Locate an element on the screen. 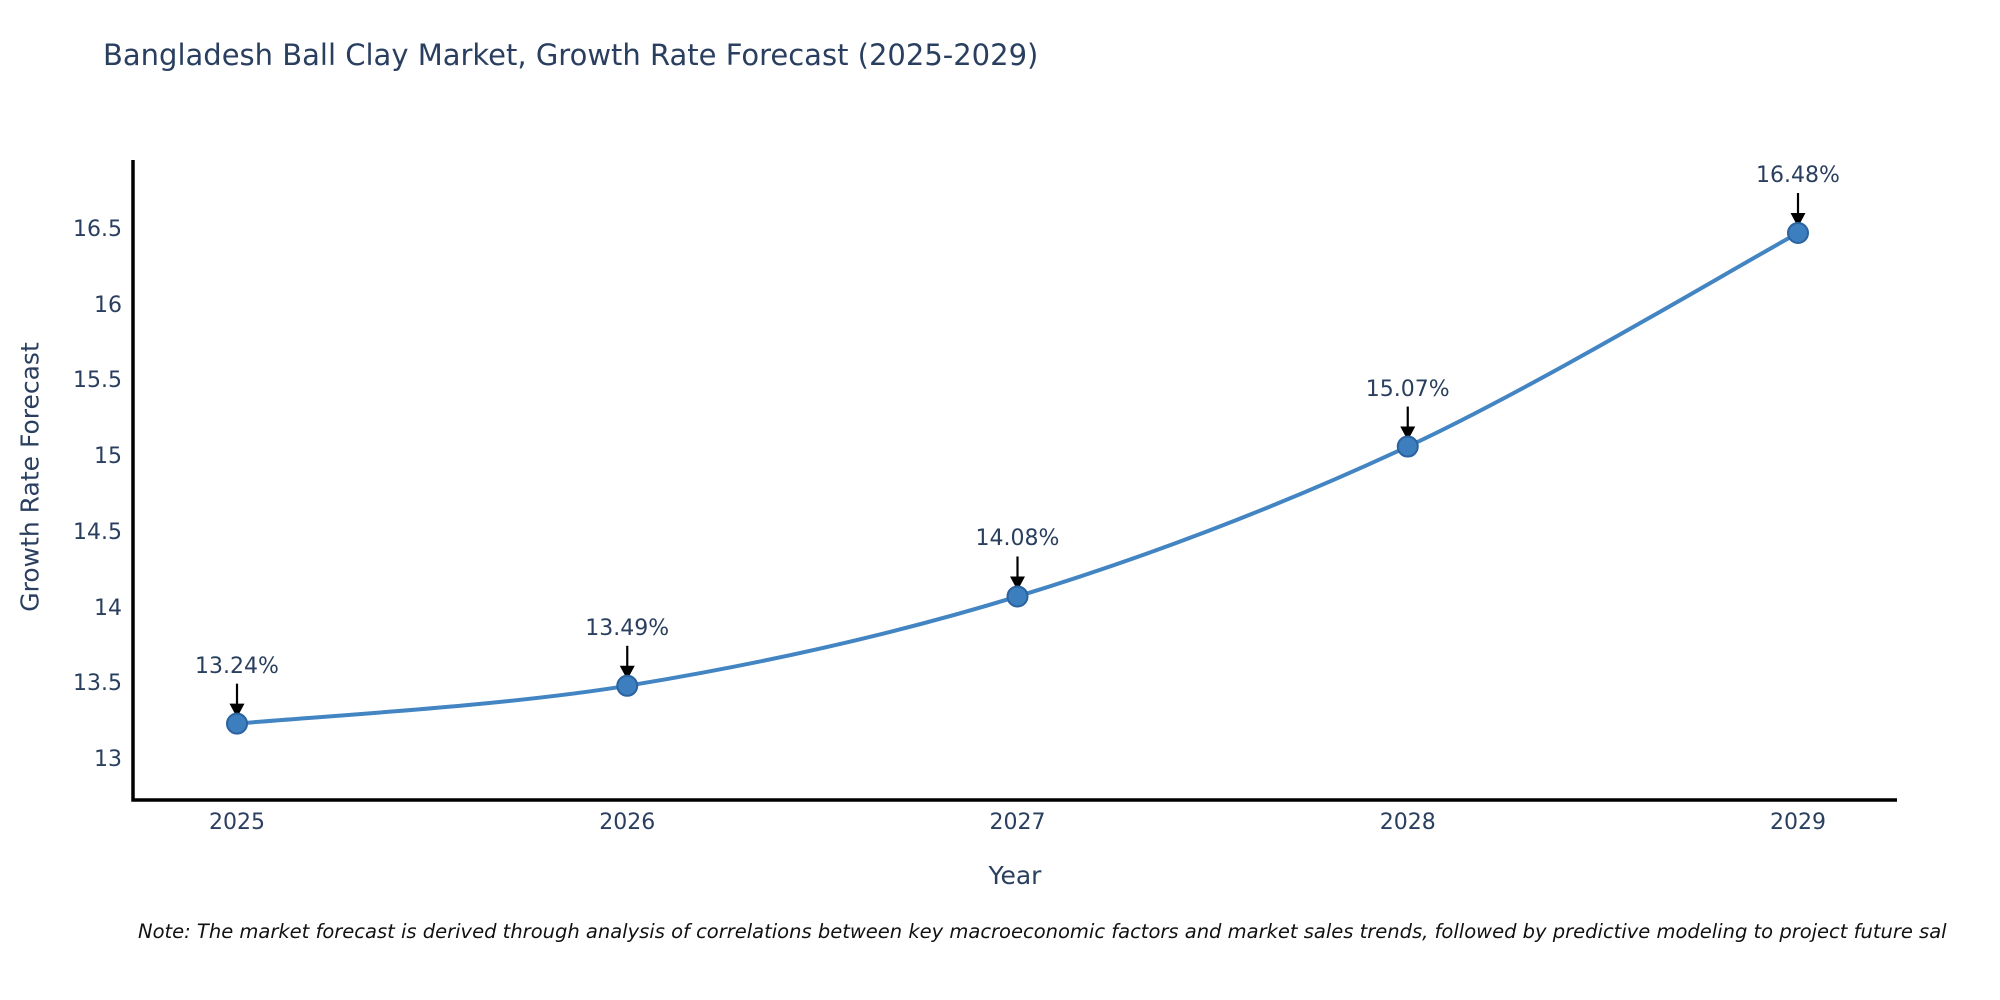 This screenshot has height=1000, width=2000. x-tick-label: 2029 is located at coordinates (1798, 822).